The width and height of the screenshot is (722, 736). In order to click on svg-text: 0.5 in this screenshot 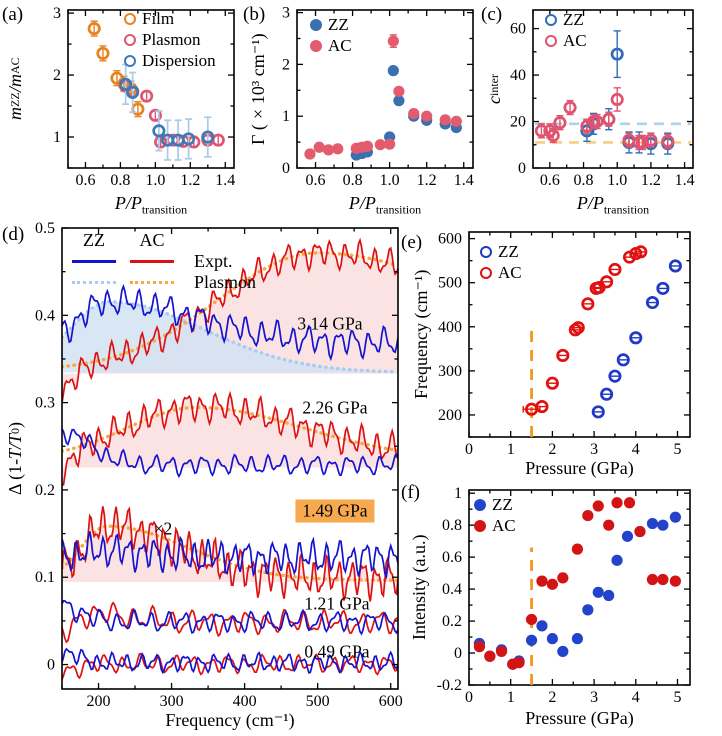, I will do `click(45, 228)`.